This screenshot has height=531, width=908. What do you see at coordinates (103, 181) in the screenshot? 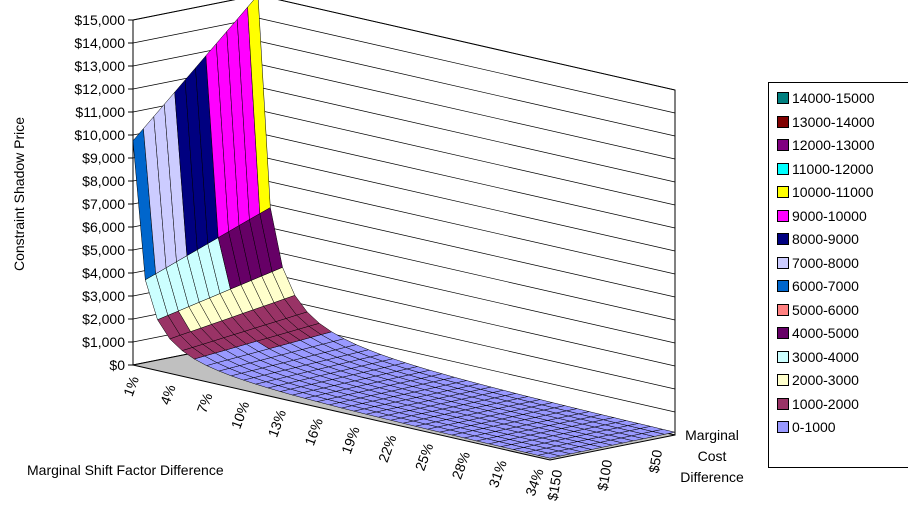
I see `y-tick-label: $8,000` at bounding box center [103, 181].